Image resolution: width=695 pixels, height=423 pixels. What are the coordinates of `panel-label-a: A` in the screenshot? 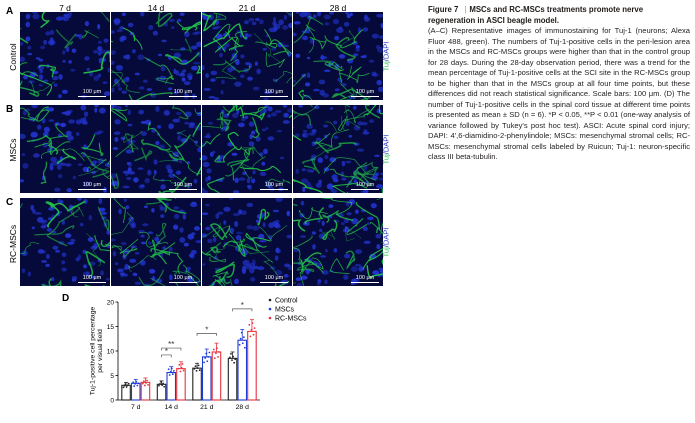 It's located at (10, 11).